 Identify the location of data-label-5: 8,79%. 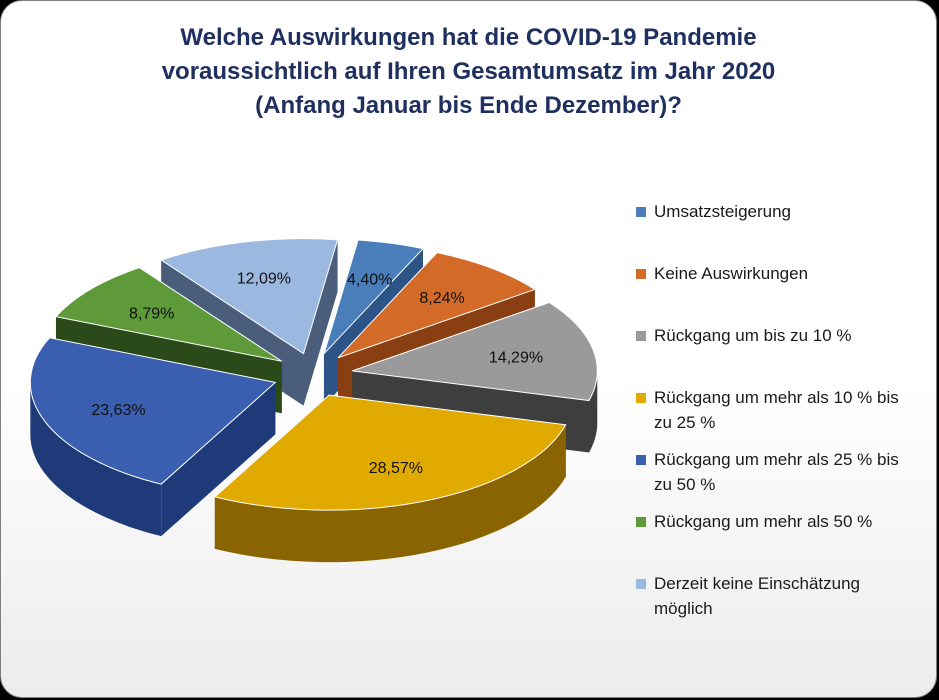
(151, 313).